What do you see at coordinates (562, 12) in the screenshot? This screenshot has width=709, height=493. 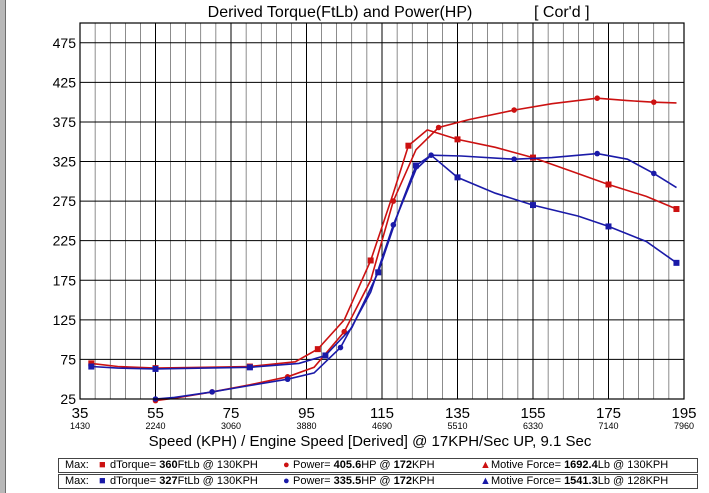 I see `chart-title-tag: [ Cor'd ]` at bounding box center [562, 12].